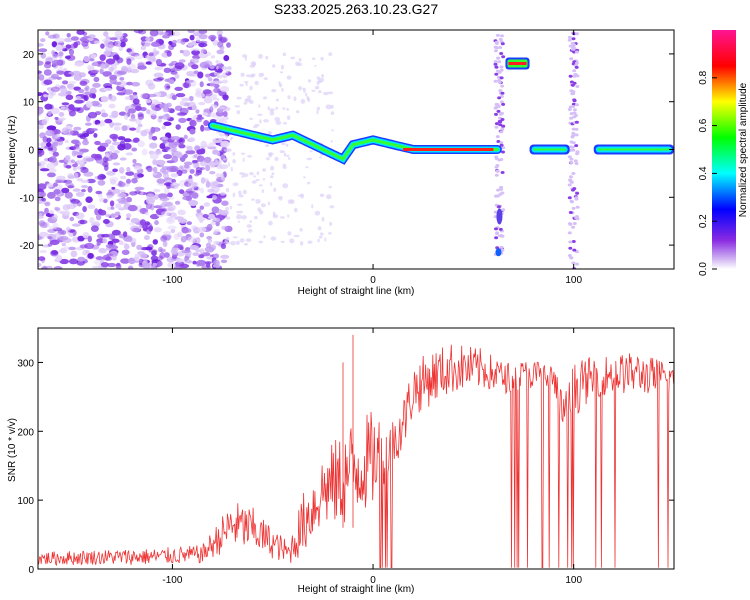 Image resolution: width=750 pixels, height=600 pixels. I want to click on y-tick-label: -10, so click(27, 198).